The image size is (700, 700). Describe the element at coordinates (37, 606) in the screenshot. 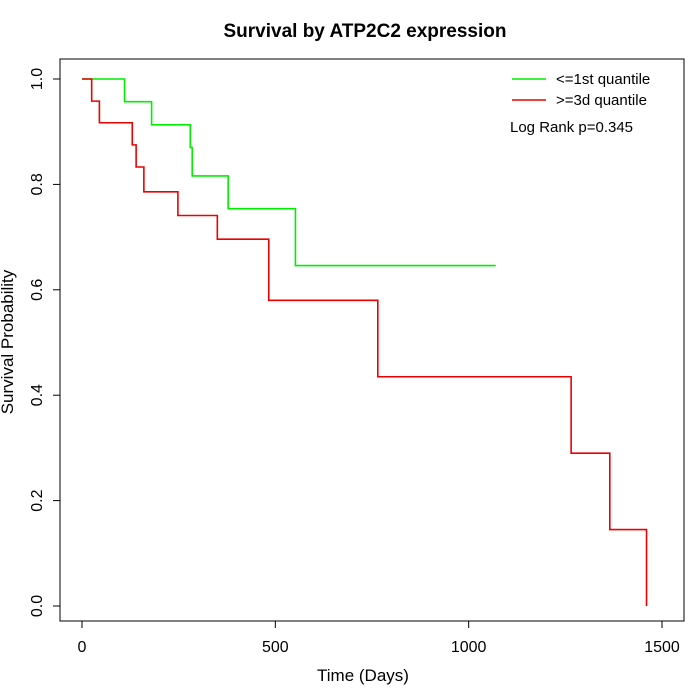

I see `y-tick-label: 0.0` at that location.